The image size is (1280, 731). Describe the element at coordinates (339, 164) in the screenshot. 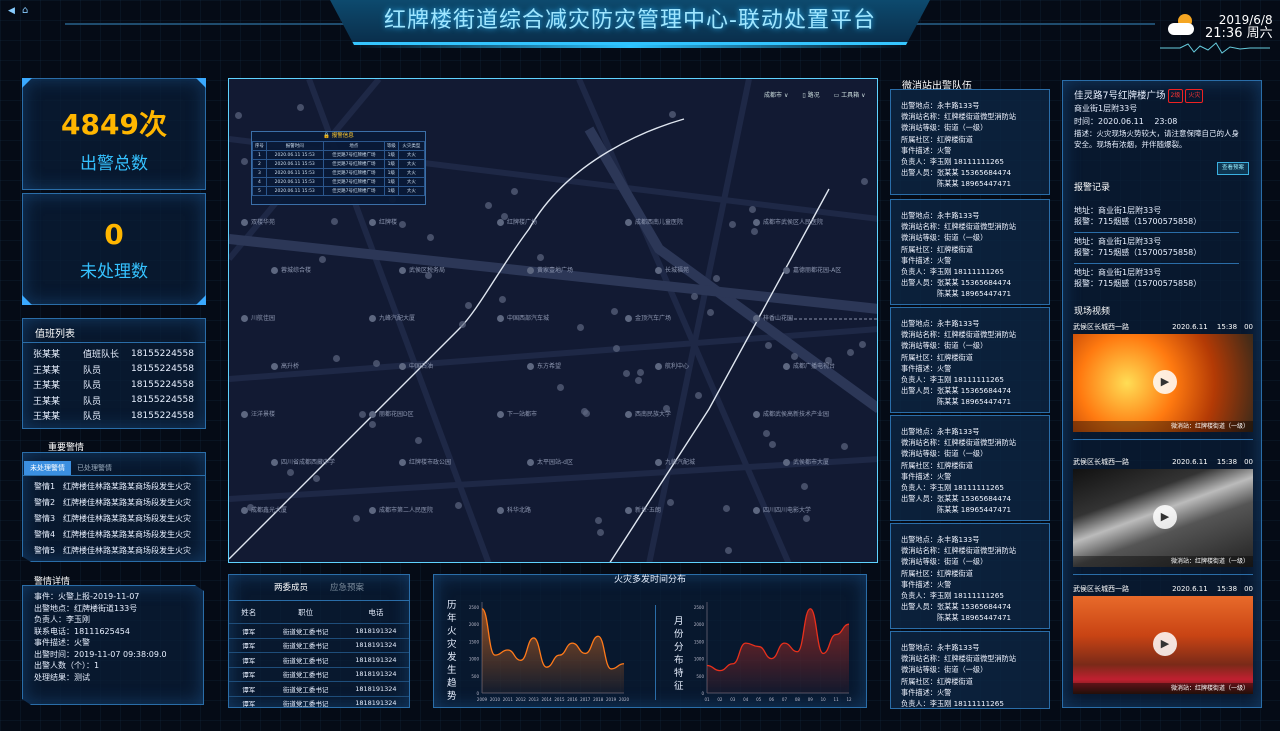

I see `popup-row: 2 2020.06.11 15:53 佳灵路7号红牌楼广场 1级 大火` at that location.